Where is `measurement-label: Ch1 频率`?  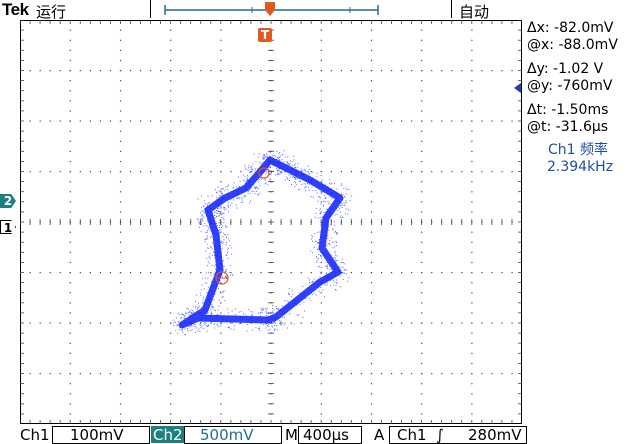
measurement-label: Ch1 频率 is located at coordinates (578, 150).